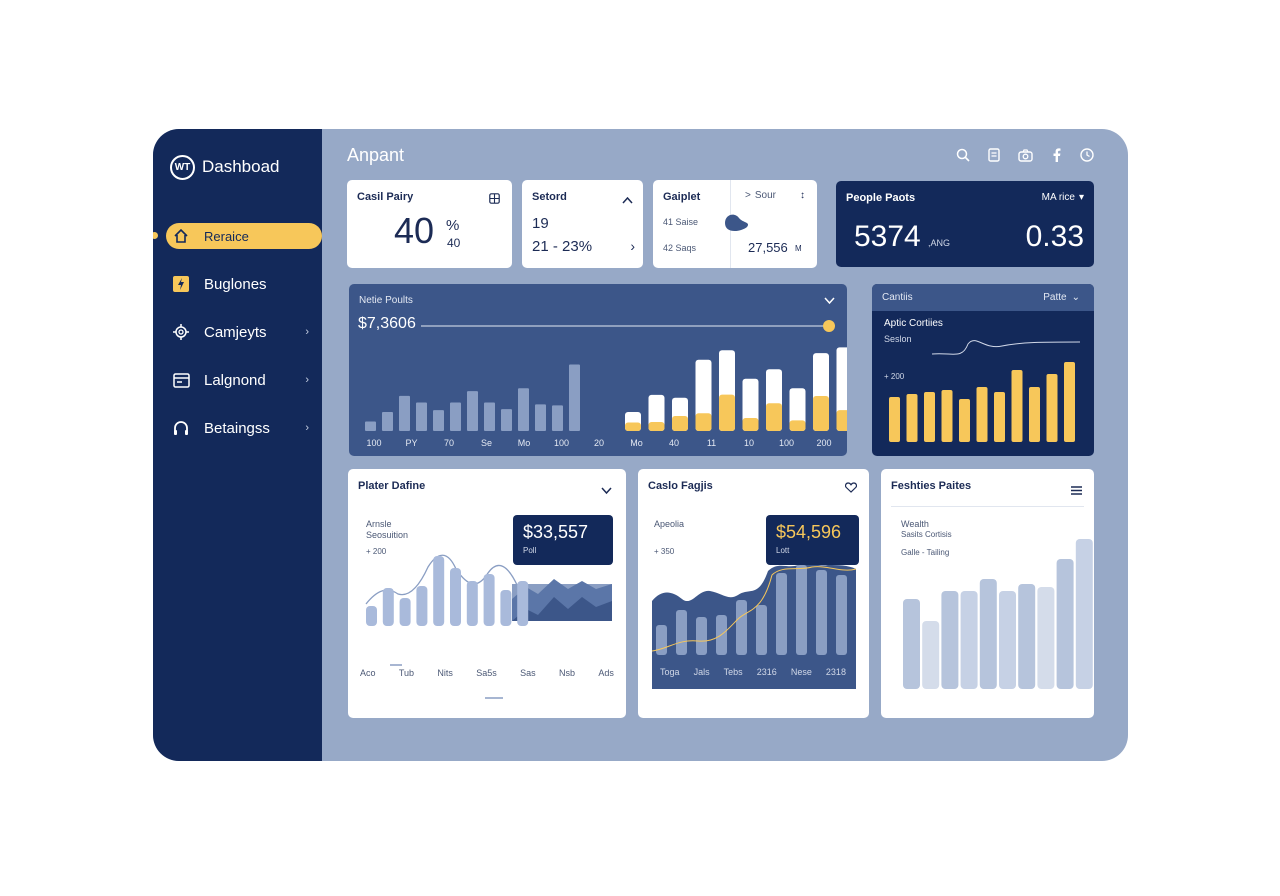 The height and width of the screenshot is (896, 1280). Describe the element at coordinates (1087, 155) in the screenshot. I see `clock-icon` at that location.